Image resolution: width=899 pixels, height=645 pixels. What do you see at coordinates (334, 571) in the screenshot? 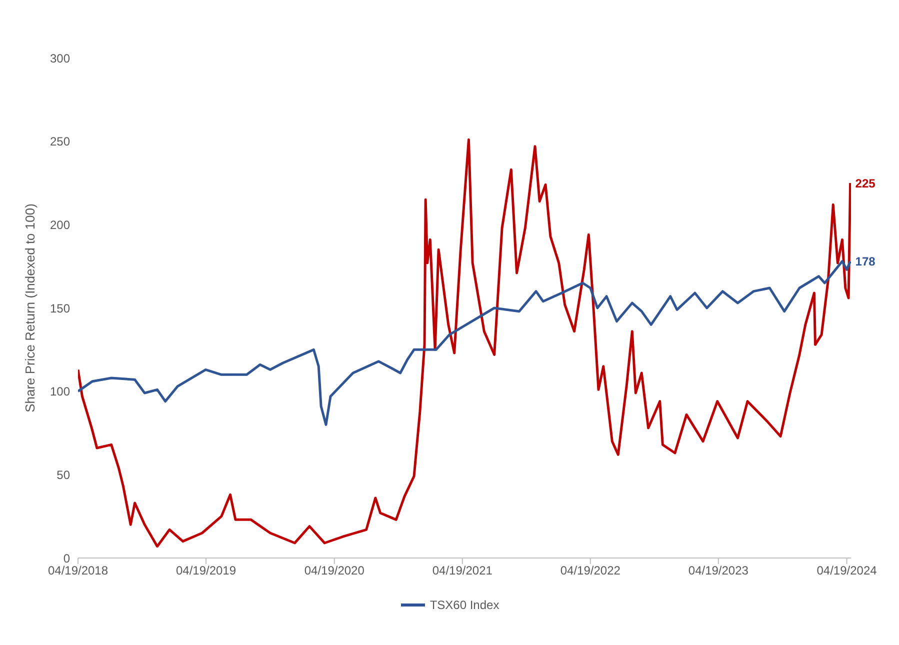
I see `x-tick-label: 04/19/2020` at bounding box center [334, 571].